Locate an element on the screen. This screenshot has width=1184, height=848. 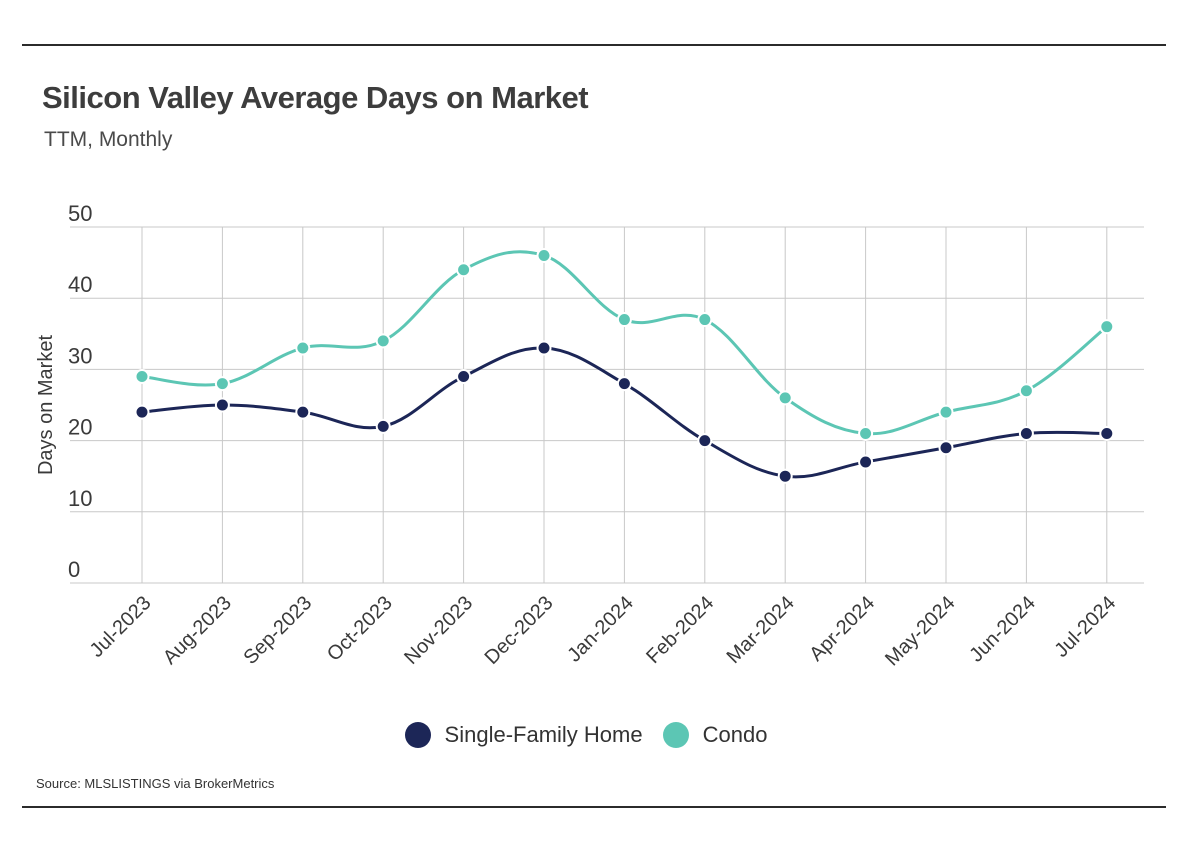
legend-label-single-family: Single-Family Home is located at coordinates (543, 734).